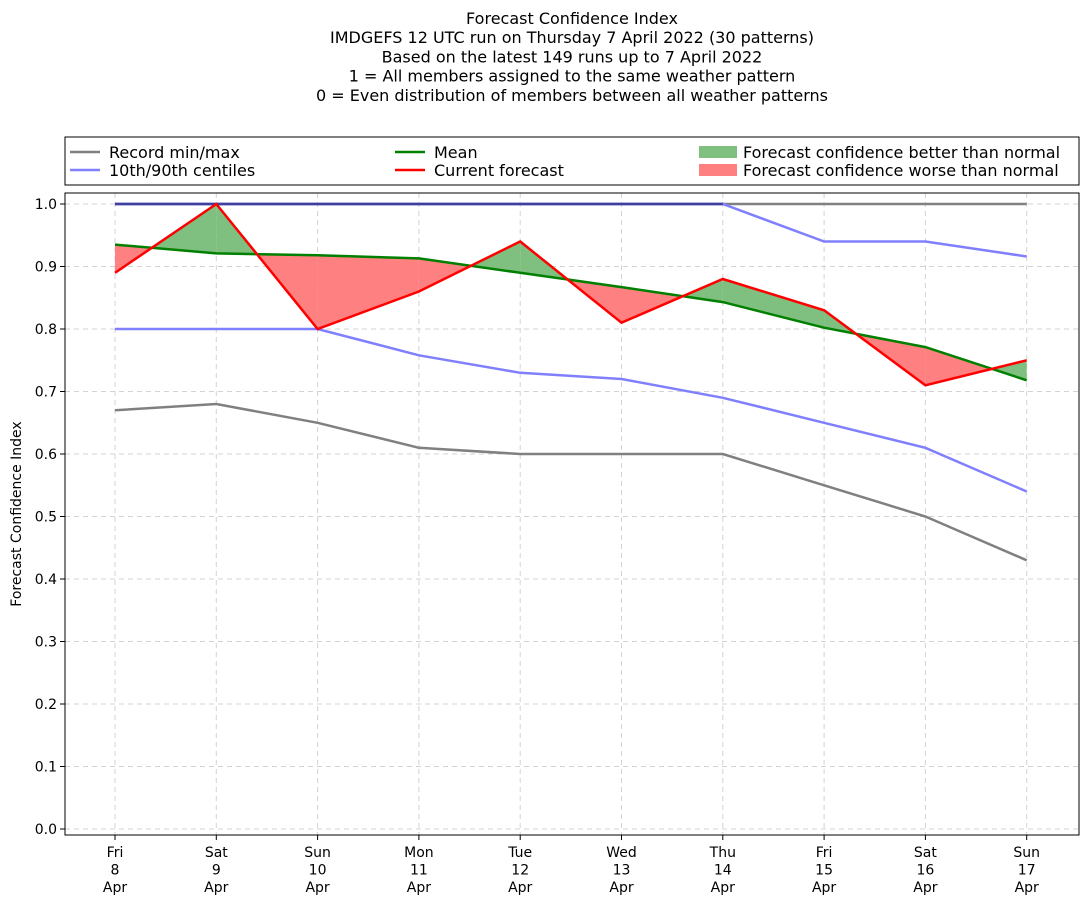 This screenshot has height=924, width=1092. Describe the element at coordinates (925, 871) in the screenshot. I see `x-tick-label: 16` at that location.